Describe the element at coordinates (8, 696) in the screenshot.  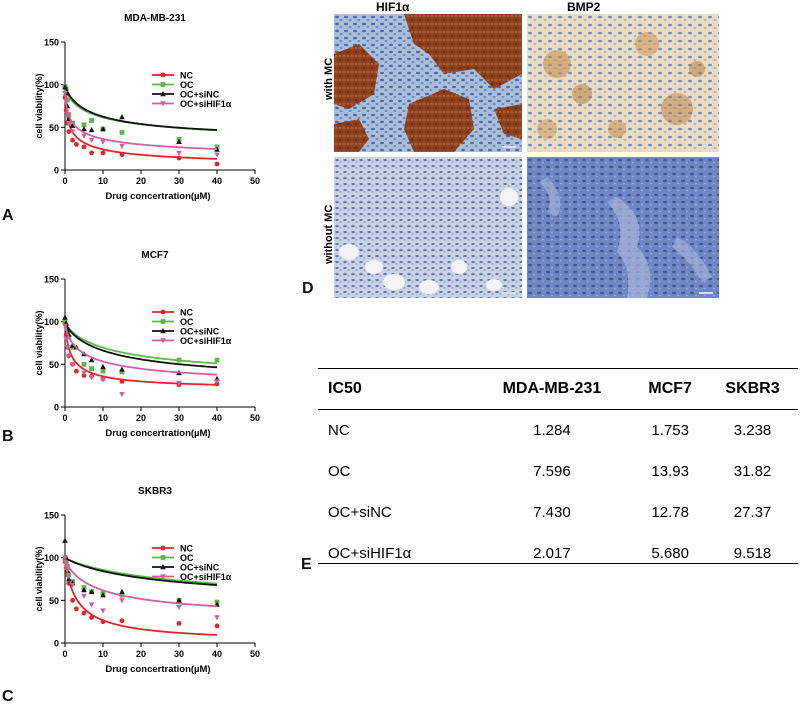
I see `panel-label-c: C` at that location.